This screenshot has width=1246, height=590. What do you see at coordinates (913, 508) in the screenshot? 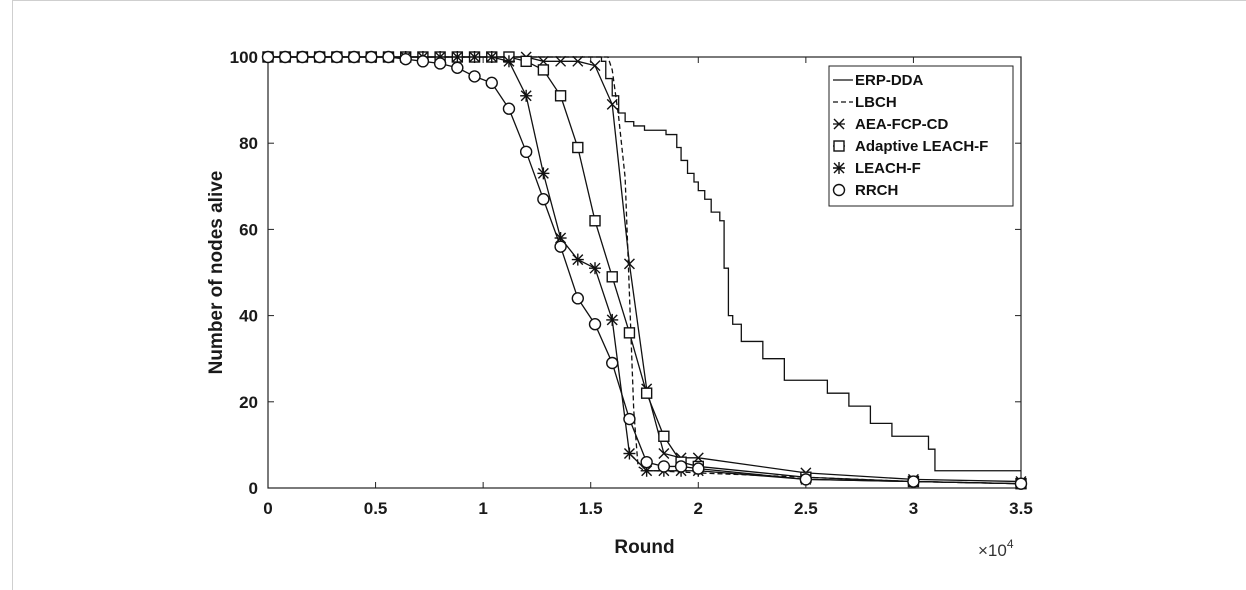
I see `x-tick-label: 3` at bounding box center [913, 508].